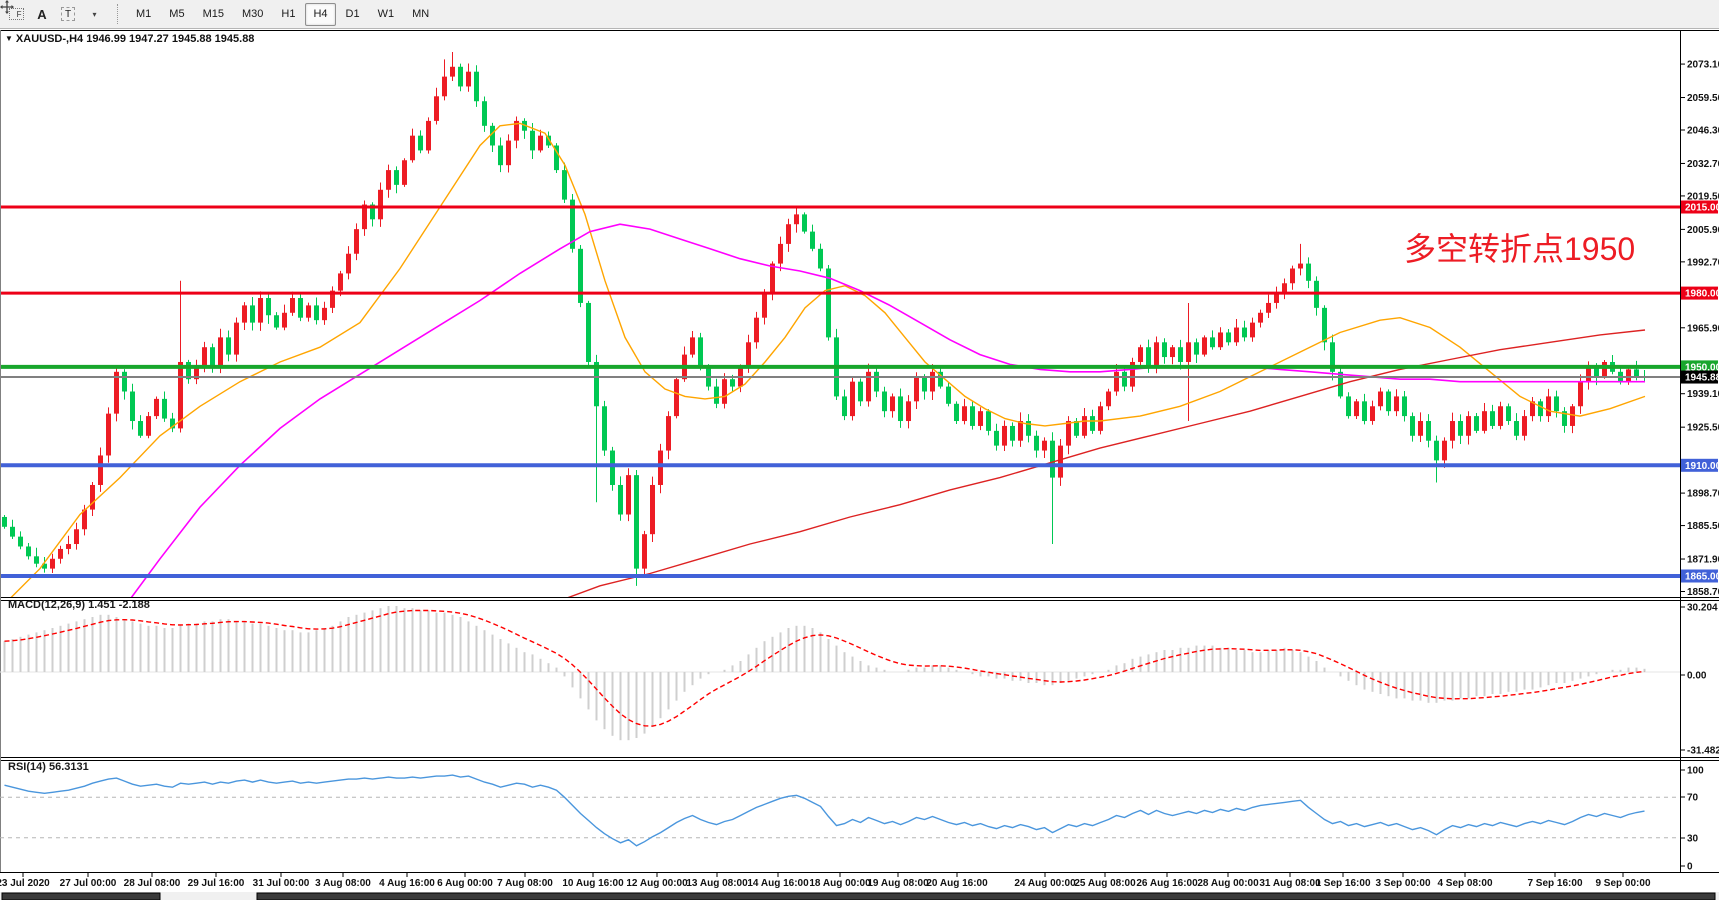 The height and width of the screenshot is (900, 1719). I want to click on date-tick-label: 12 Aug 00:00, so click(657, 883).